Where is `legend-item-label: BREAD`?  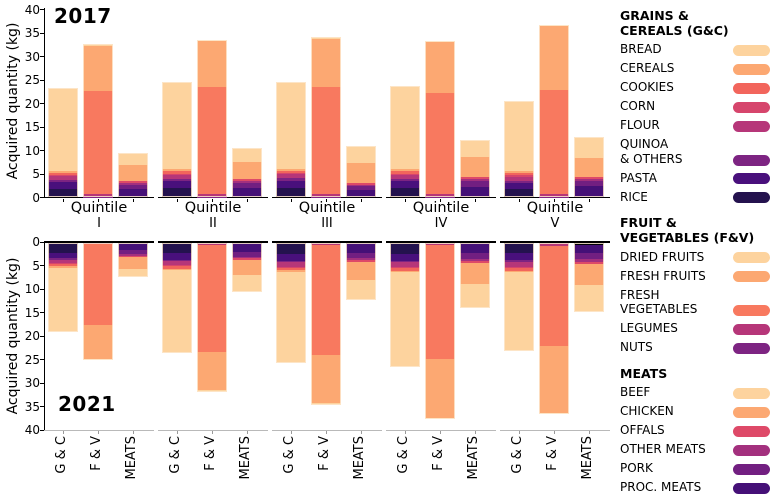 legend-item-label: BREAD is located at coordinates (641, 49).